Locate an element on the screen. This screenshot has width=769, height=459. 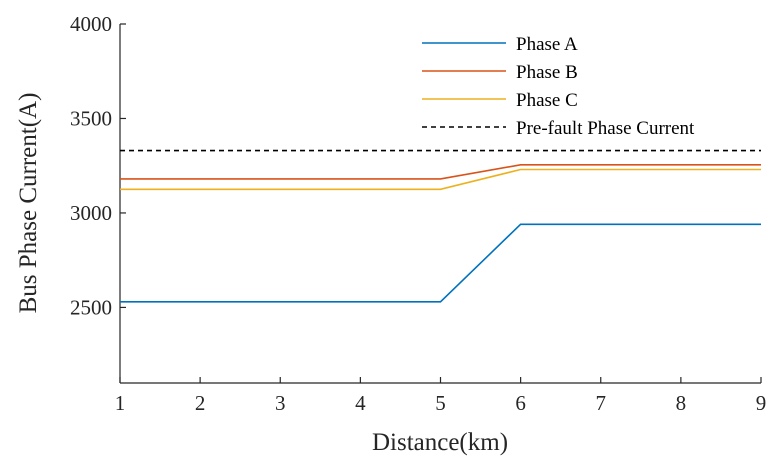
x-tick-label: 4 is located at coordinates (360, 403).